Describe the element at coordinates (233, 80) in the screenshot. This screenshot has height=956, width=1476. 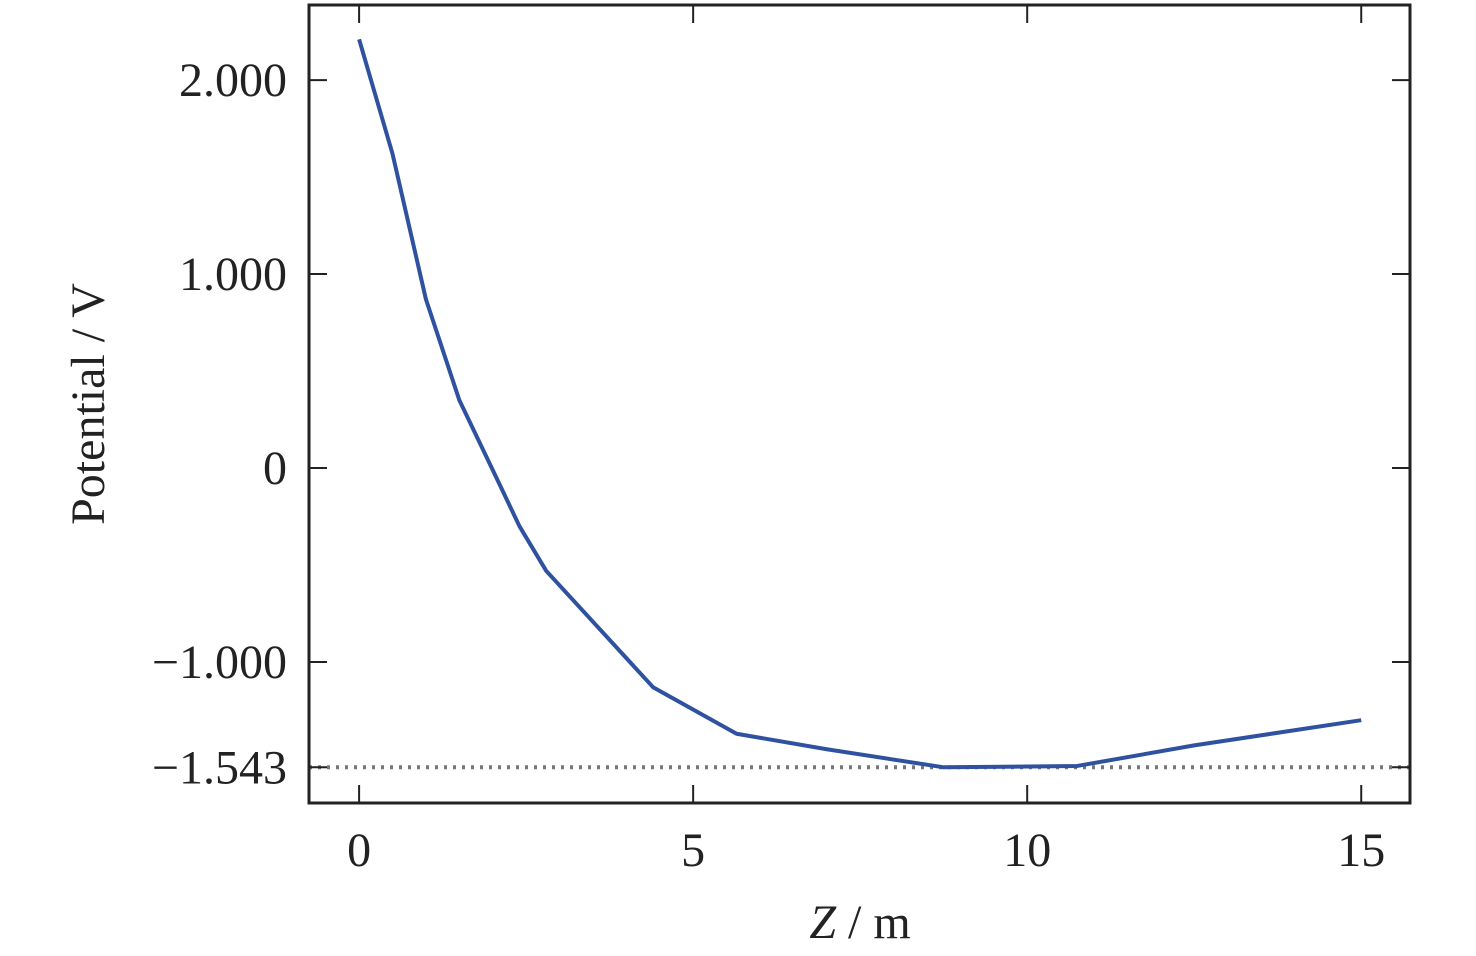
I see `y-tick-label: 2.000` at that location.